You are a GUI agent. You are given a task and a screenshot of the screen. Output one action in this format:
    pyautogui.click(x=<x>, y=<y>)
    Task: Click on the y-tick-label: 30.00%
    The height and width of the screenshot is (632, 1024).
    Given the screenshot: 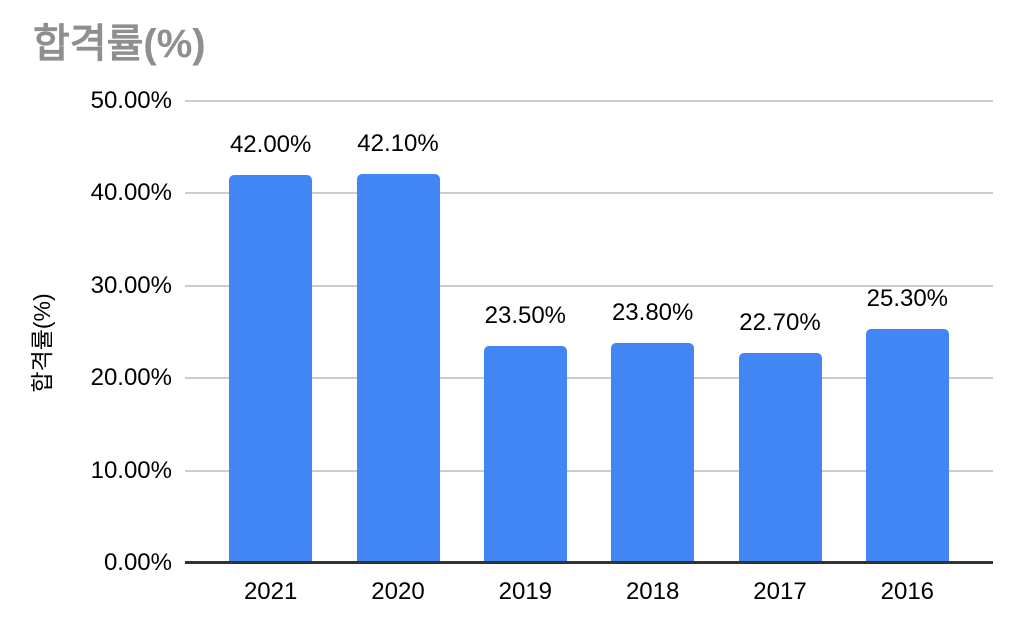 What is the action you would take?
    pyautogui.click(x=131, y=285)
    